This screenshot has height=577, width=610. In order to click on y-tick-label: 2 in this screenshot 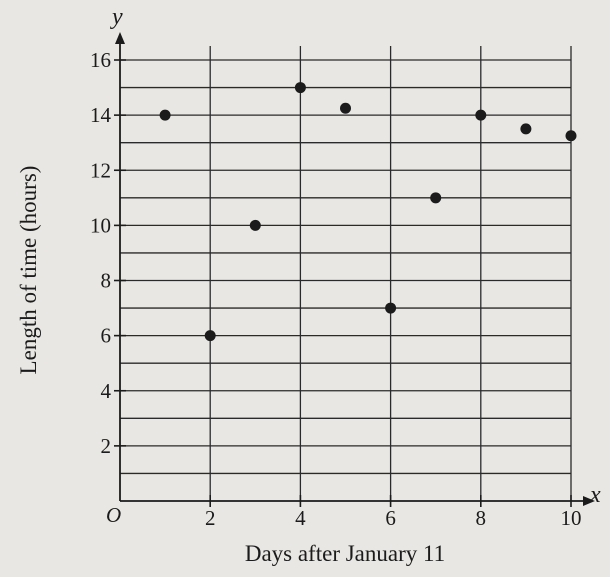, I will do `click(106, 446)`.